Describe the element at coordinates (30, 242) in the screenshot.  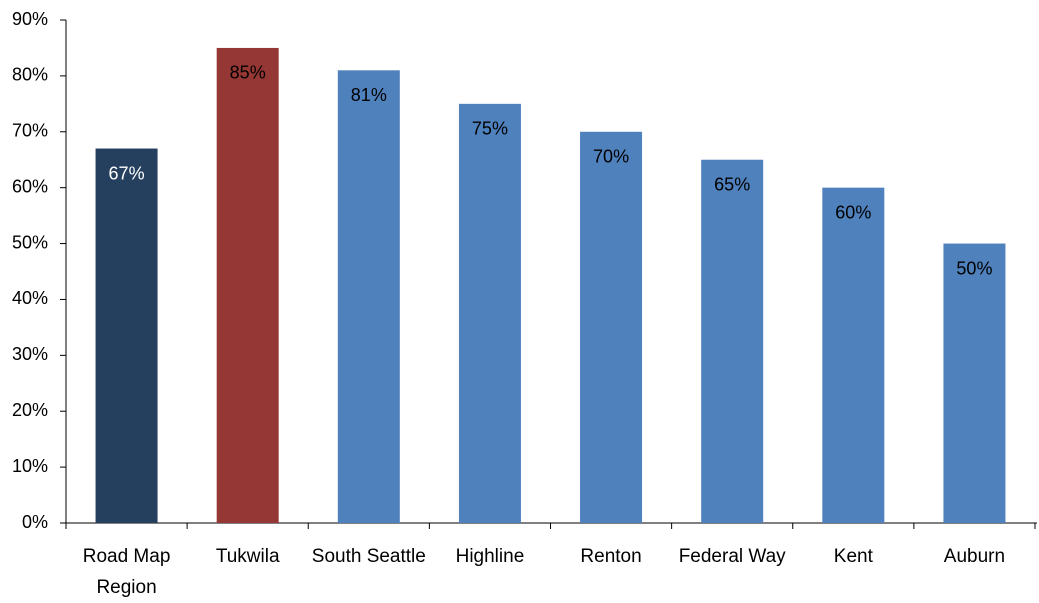
I see `y-tick-label: 50%` at that location.